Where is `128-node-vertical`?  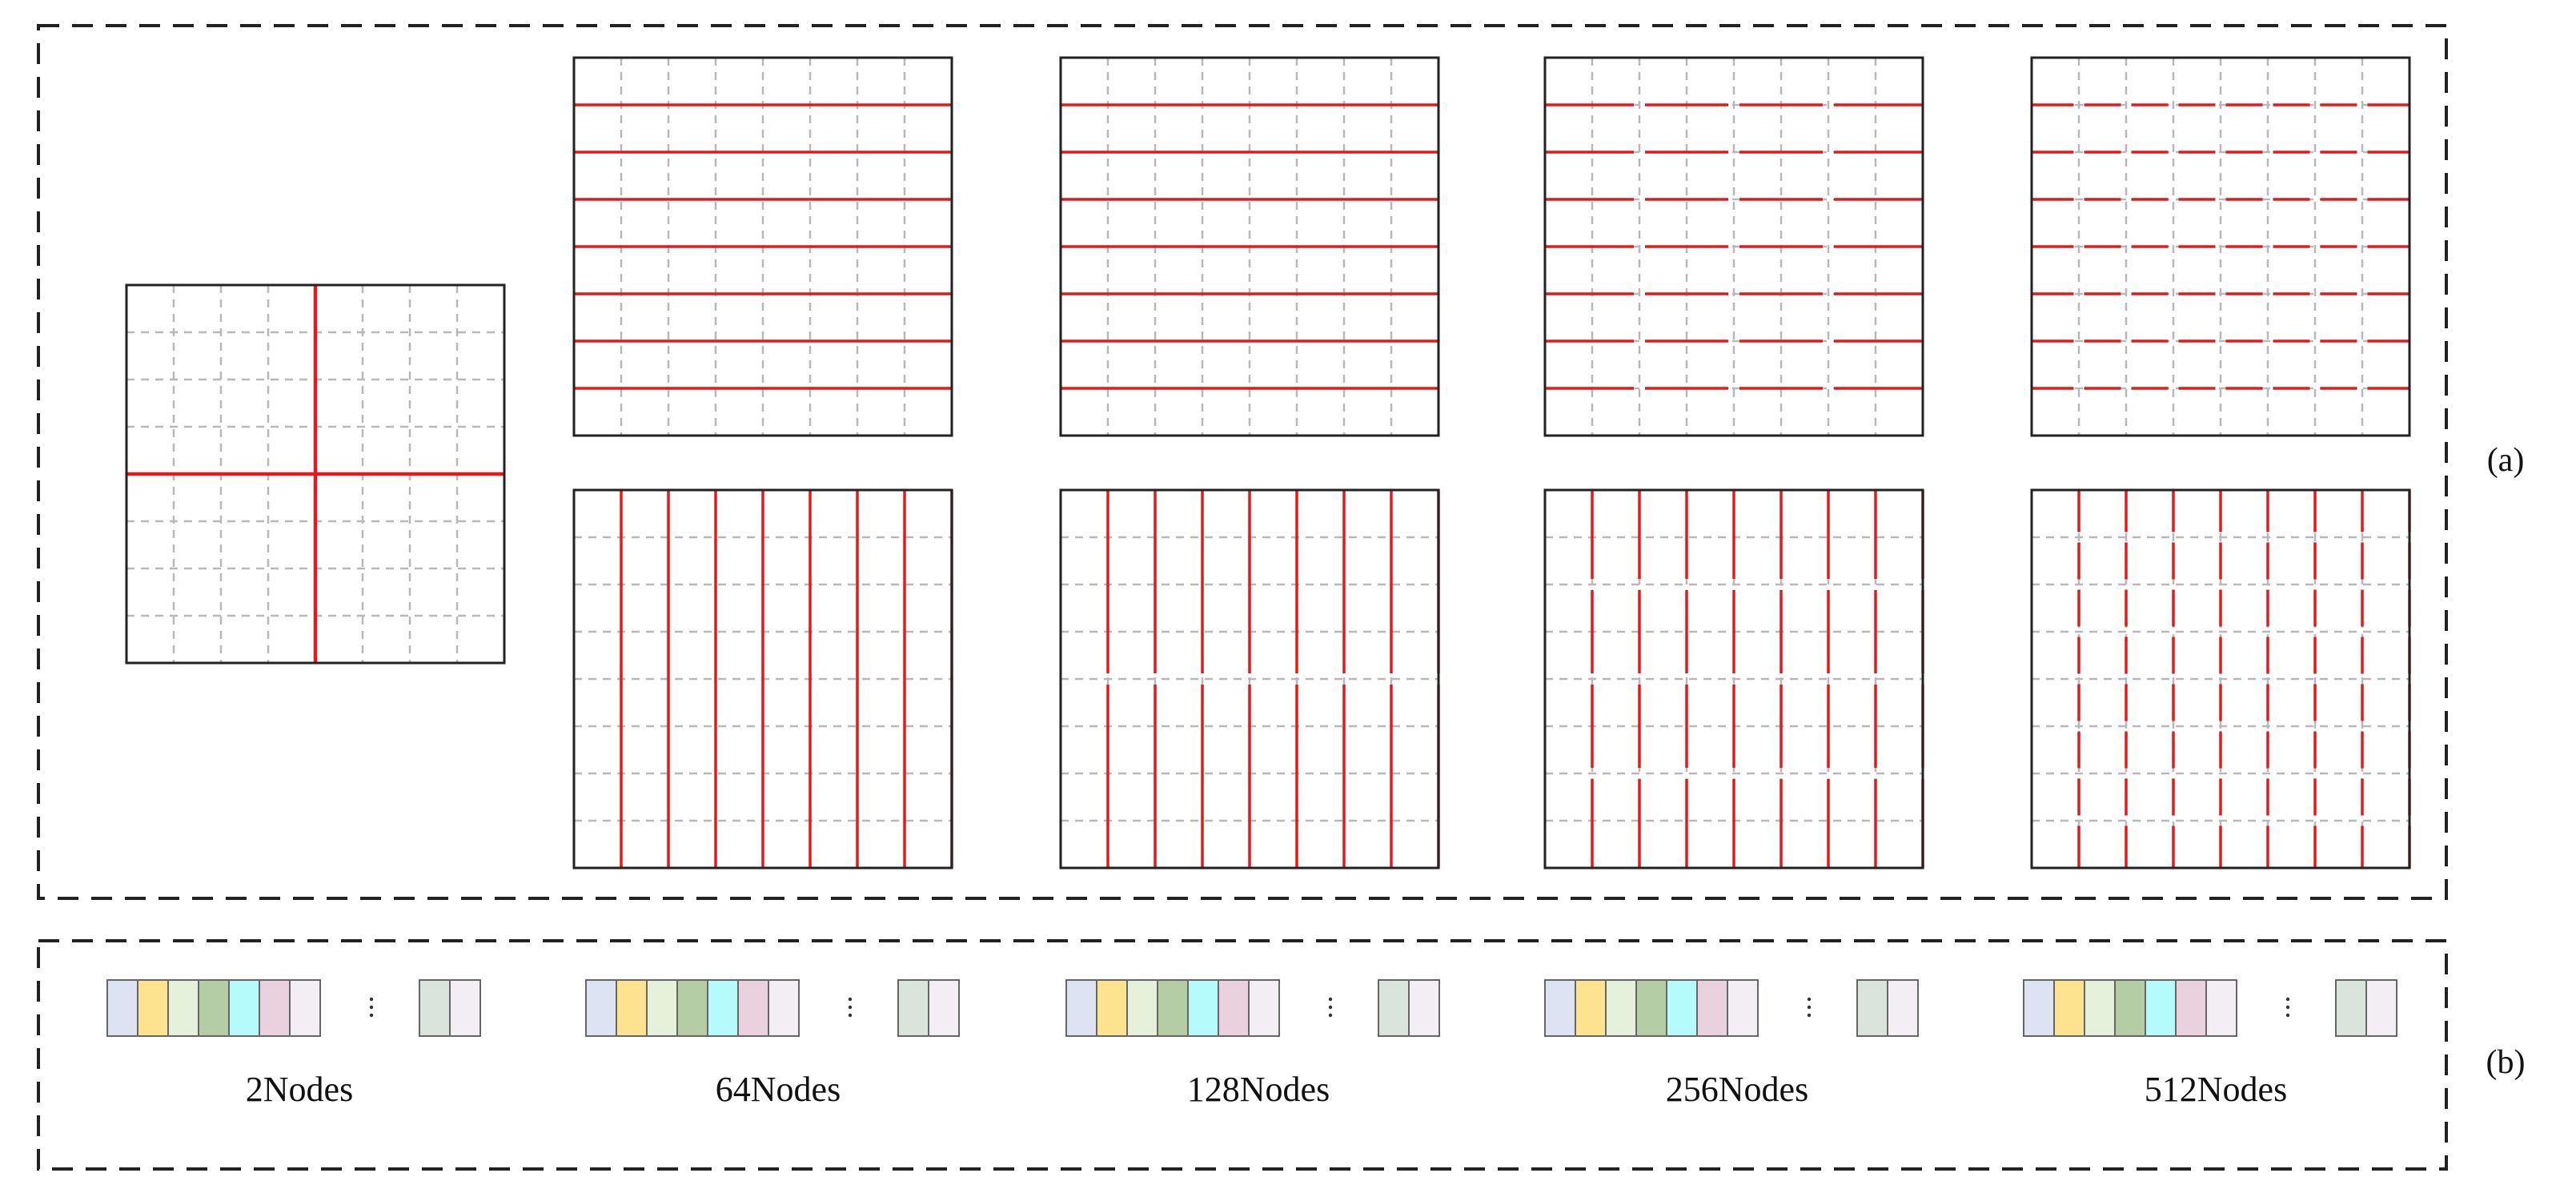 128-node-vertical is located at coordinates (1249, 679).